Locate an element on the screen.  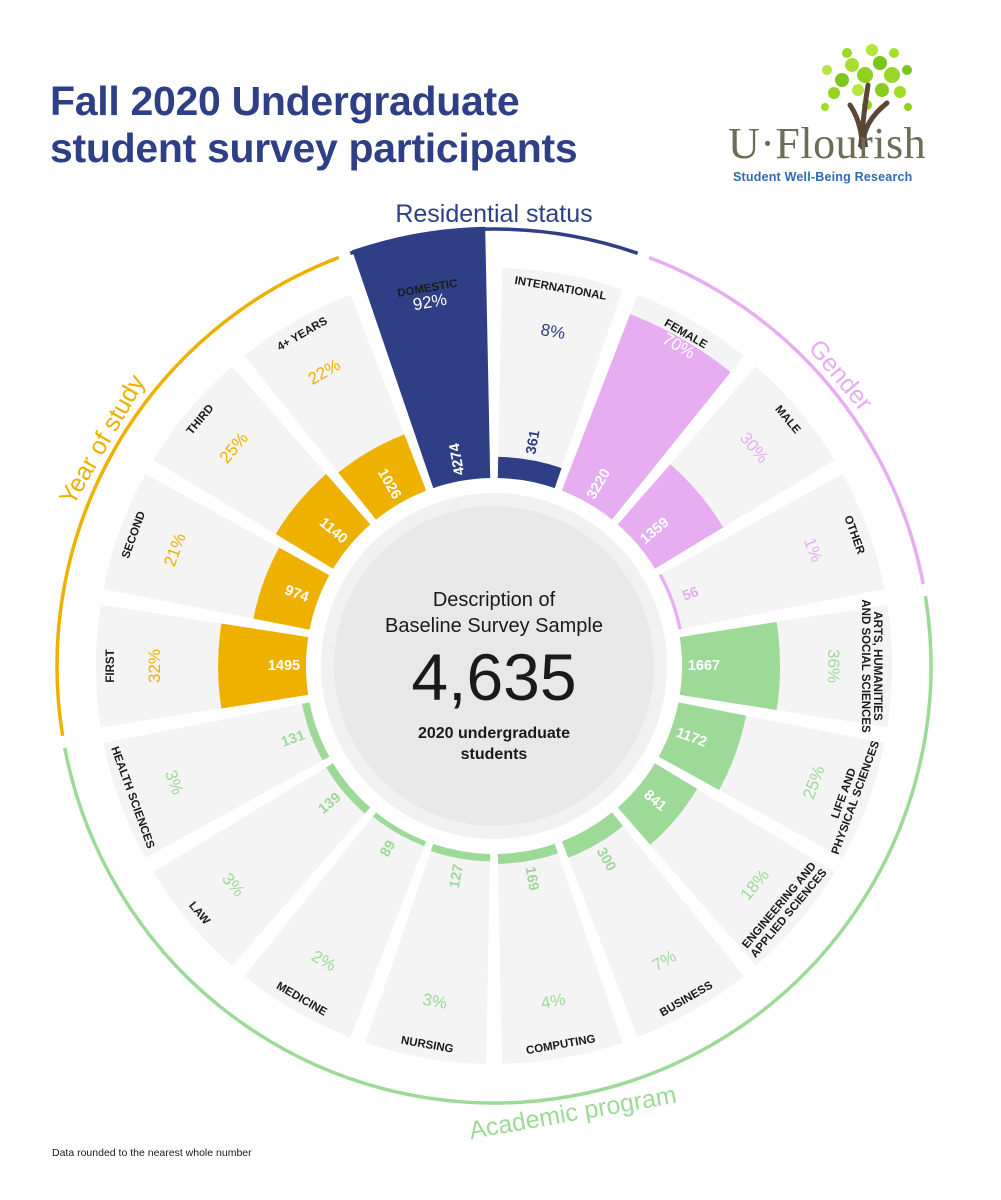
value-label-other: 56 is located at coordinates (690, 594).